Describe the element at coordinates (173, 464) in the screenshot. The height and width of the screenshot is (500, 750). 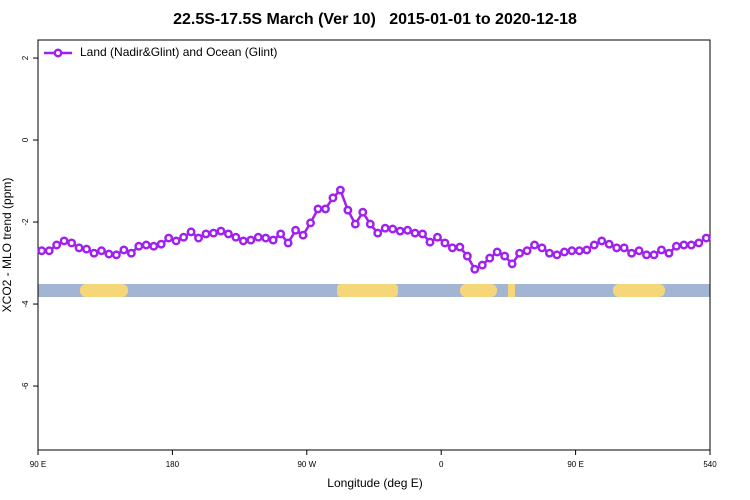
I see `x-tick-label: 180` at that location.